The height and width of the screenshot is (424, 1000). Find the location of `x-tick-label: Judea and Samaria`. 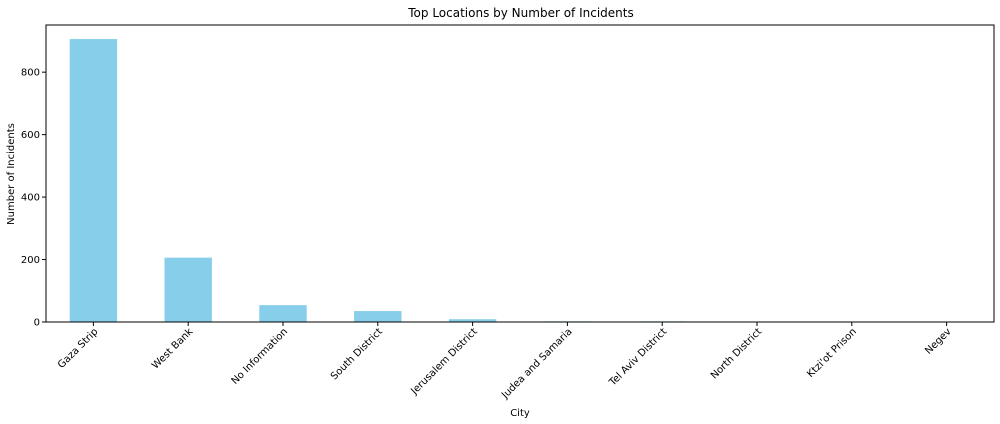

x-tick-label: Judea and Samaria is located at coordinates (536, 363).